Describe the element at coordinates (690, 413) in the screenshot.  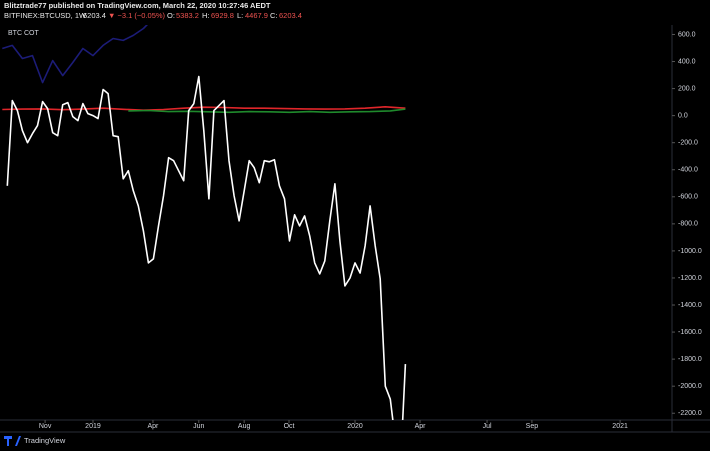
I see `y-tick-label: -2200.0` at that location.